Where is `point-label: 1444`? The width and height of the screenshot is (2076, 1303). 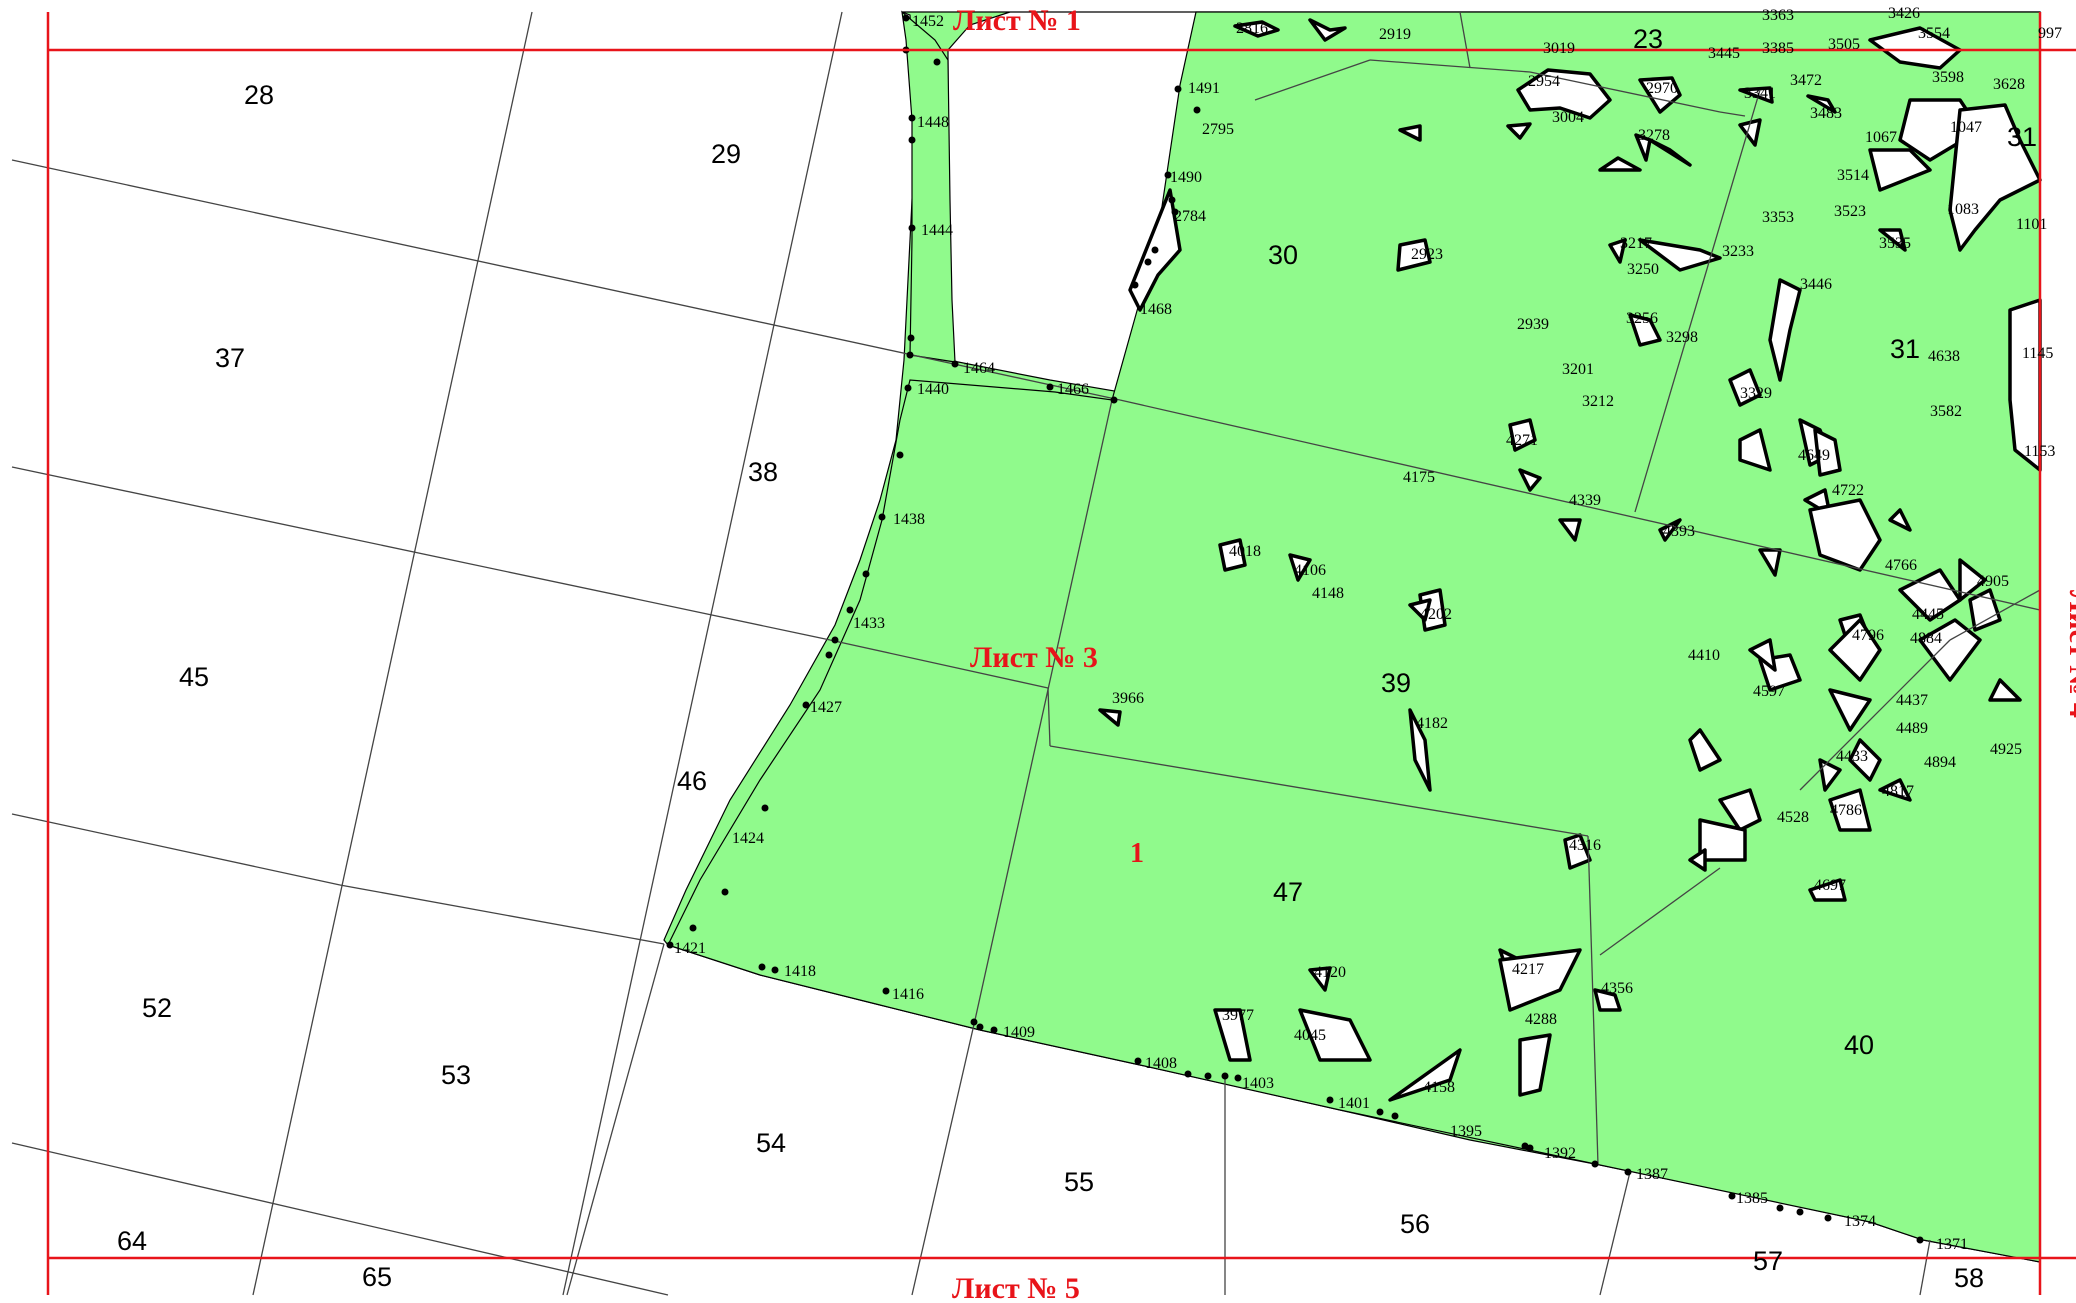
point-label: 1444 is located at coordinates (937, 230).